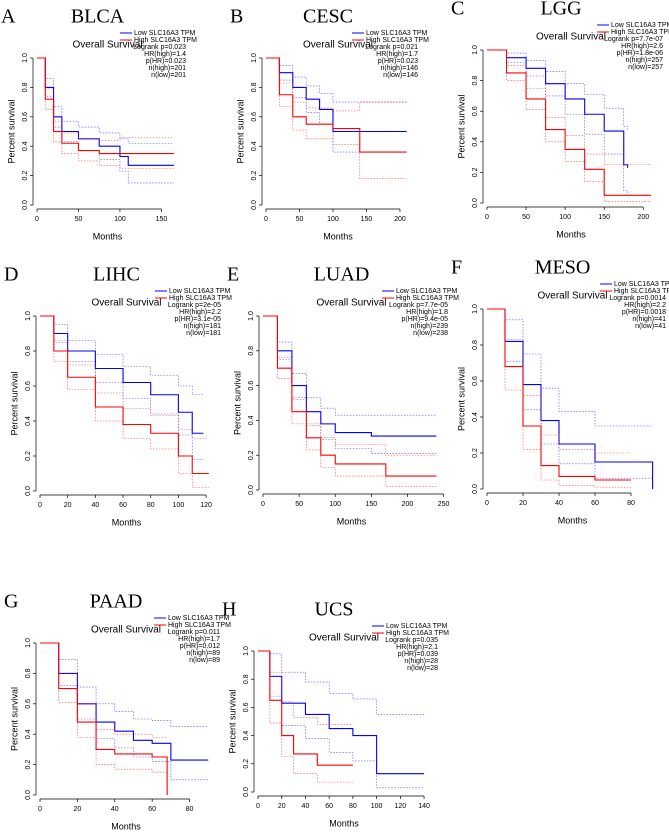  I want to click on annotation: Logrank p=0.0014, so click(637, 298).